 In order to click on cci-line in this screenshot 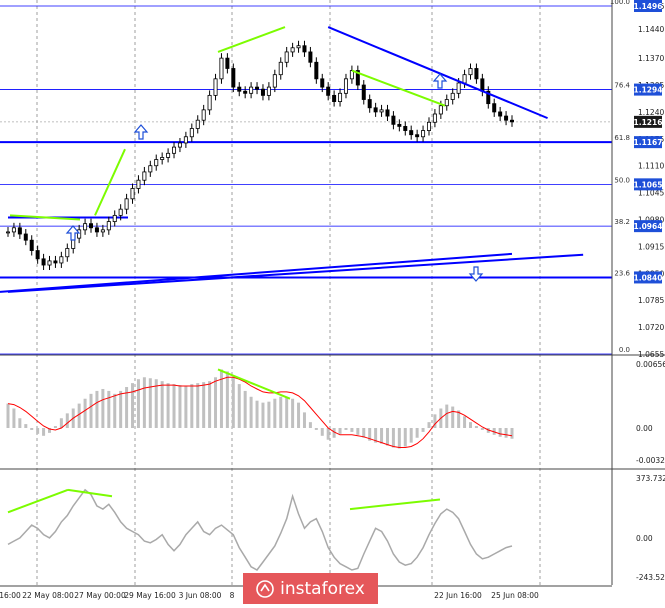, I will do `click(260, 529)`.